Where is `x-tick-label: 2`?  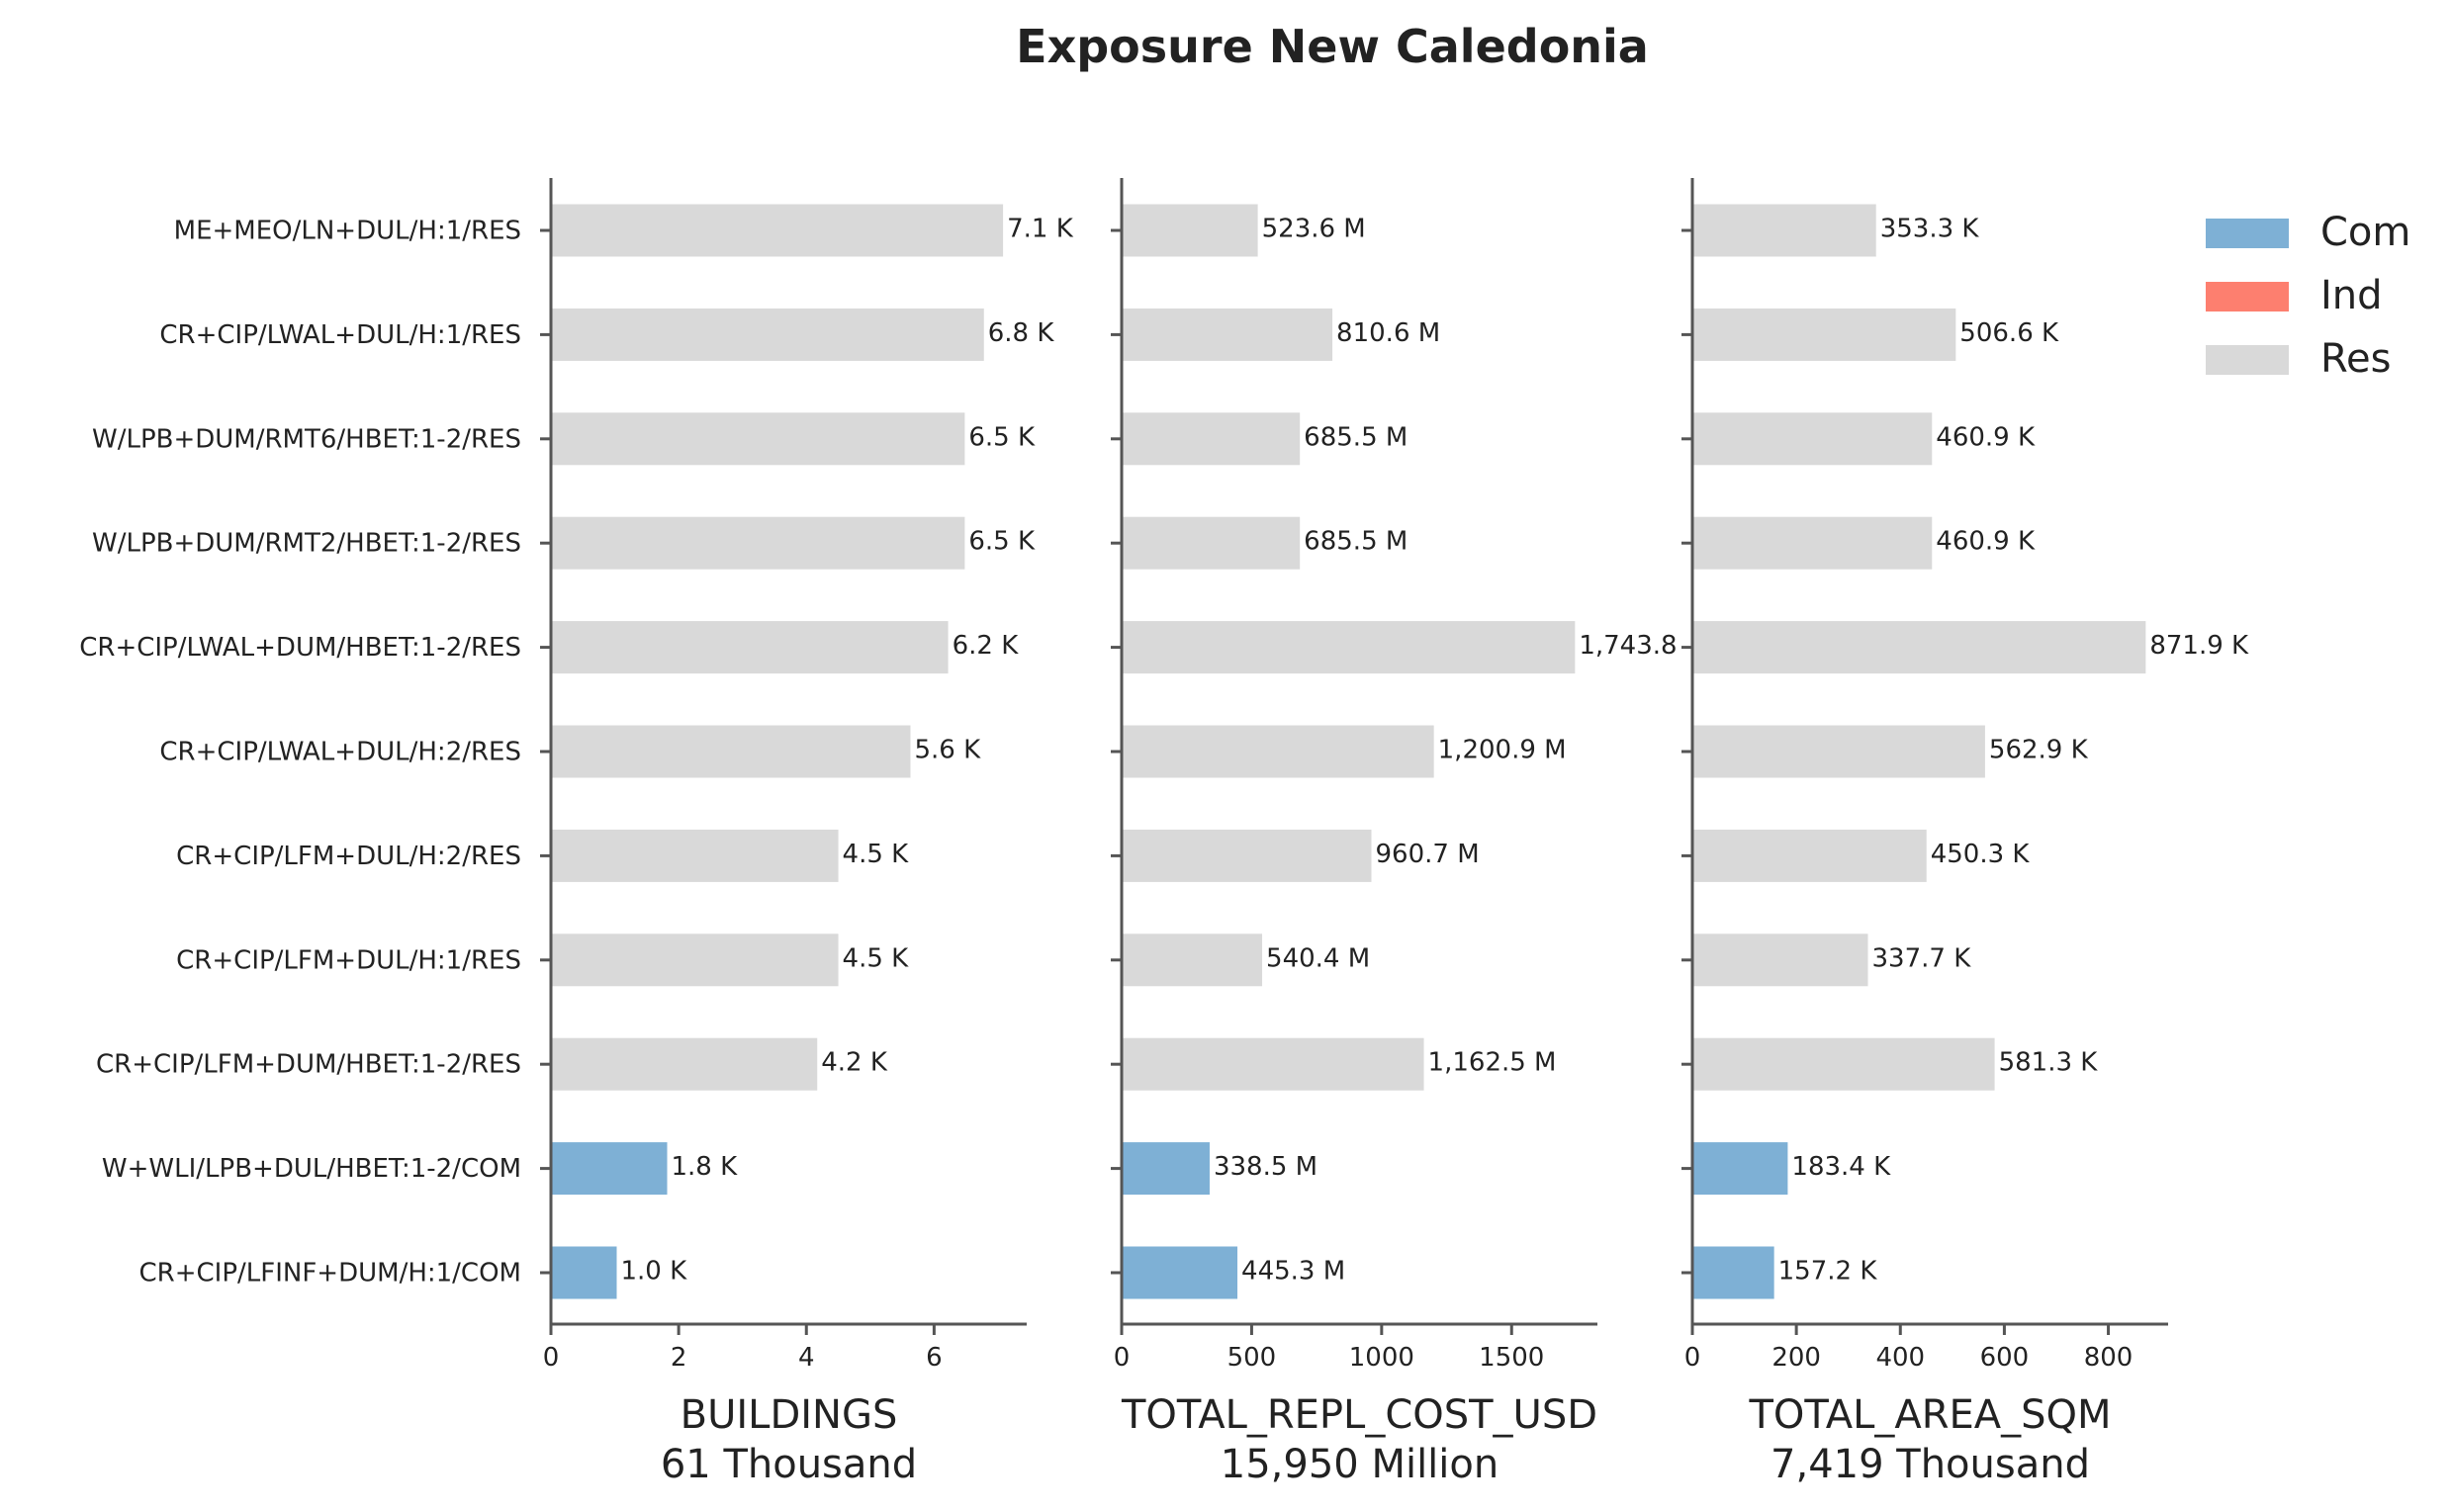
x-tick-label: 2 is located at coordinates (679, 1358).